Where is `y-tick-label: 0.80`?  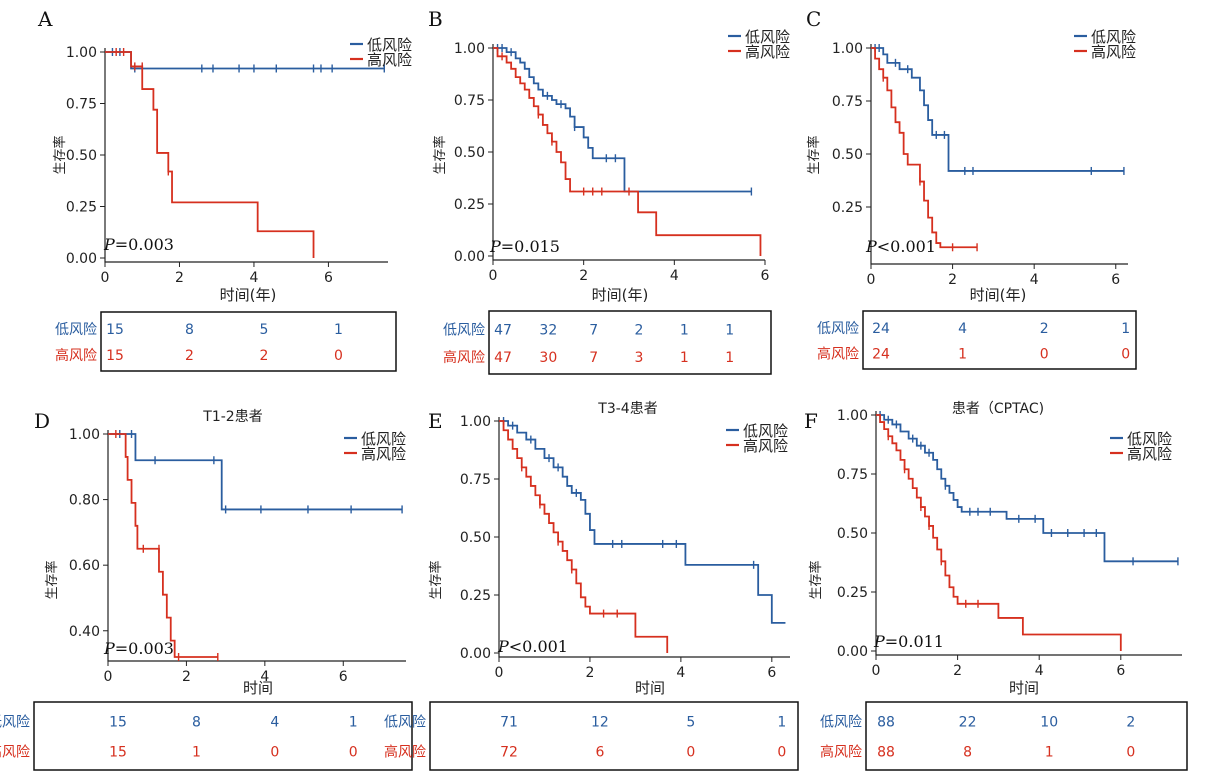 y-tick-label: 0.80 is located at coordinates (84, 501).